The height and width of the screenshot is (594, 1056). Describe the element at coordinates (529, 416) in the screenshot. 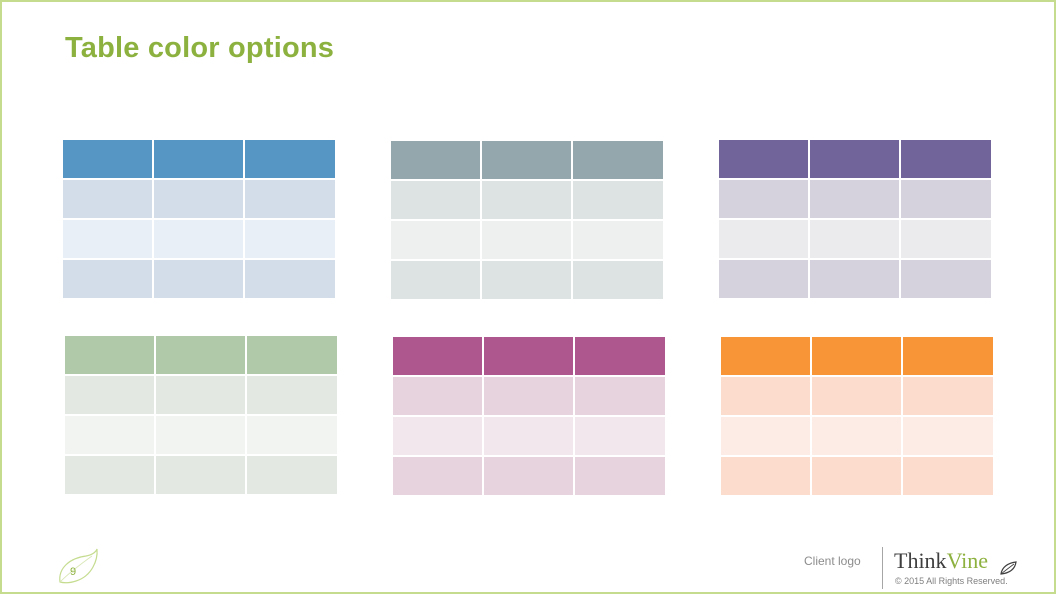

I see `table-option-magenta` at that location.